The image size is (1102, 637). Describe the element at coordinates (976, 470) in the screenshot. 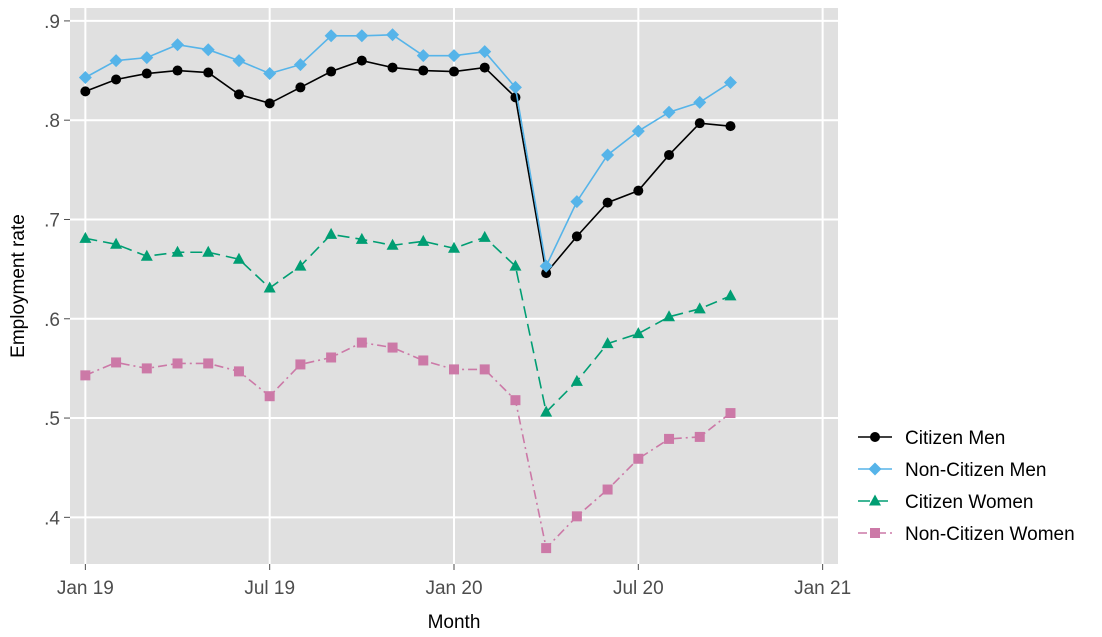

I see `legend-label: Non-Citizen Men` at that location.